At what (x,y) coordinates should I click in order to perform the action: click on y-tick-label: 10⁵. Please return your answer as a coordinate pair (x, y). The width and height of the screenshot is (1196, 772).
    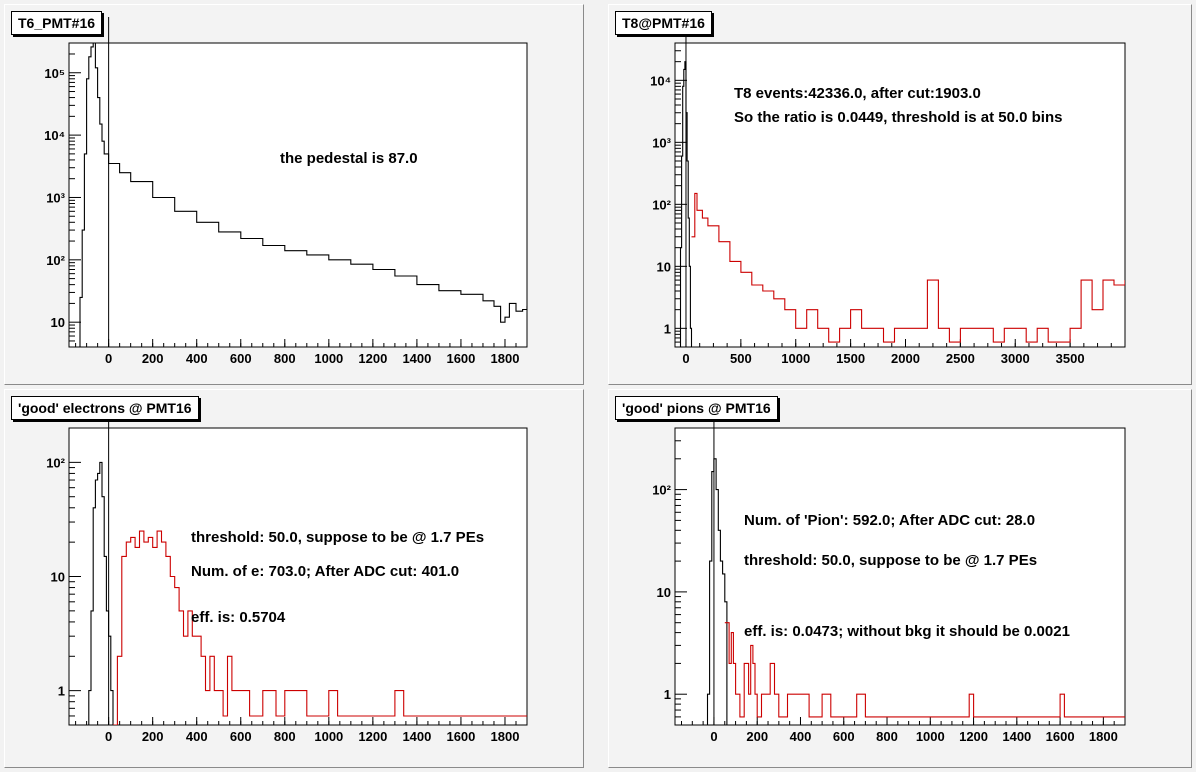
    Looking at the image, I should click on (54, 73).